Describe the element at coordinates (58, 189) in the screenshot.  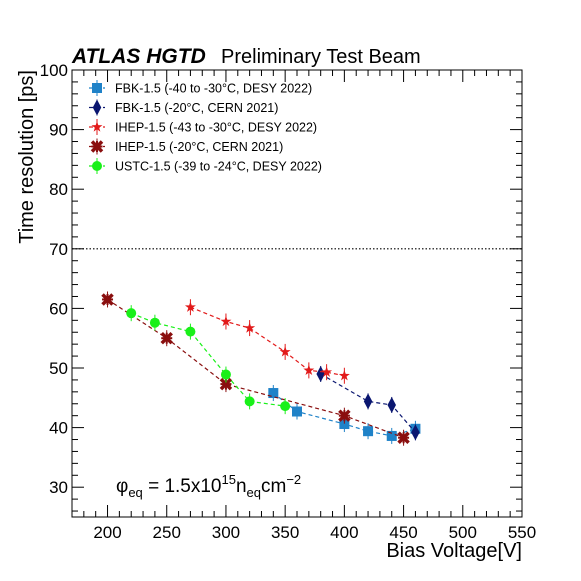
I see `y-tick-label: 80` at that location.